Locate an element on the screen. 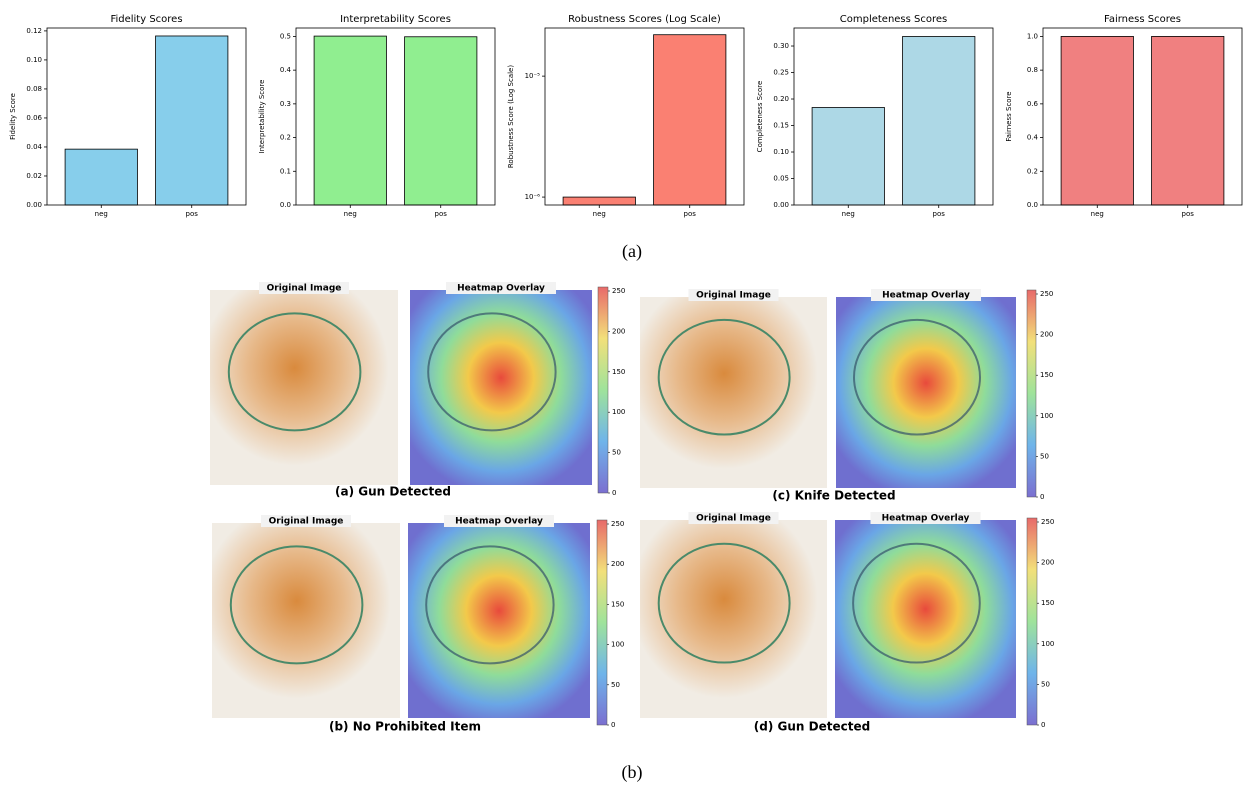 This screenshot has height=789, width=1246. chart-title: Robustness Scores (Log Scale) is located at coordinates (644, 19).